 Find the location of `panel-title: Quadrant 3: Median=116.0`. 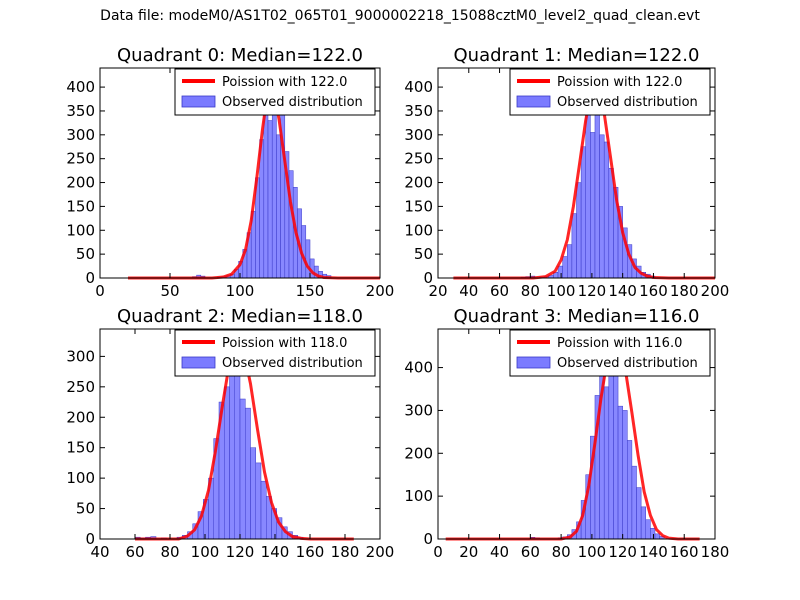

panel-title: Quadrant 3: Median=116.0 is located at coordinates (577, 316).